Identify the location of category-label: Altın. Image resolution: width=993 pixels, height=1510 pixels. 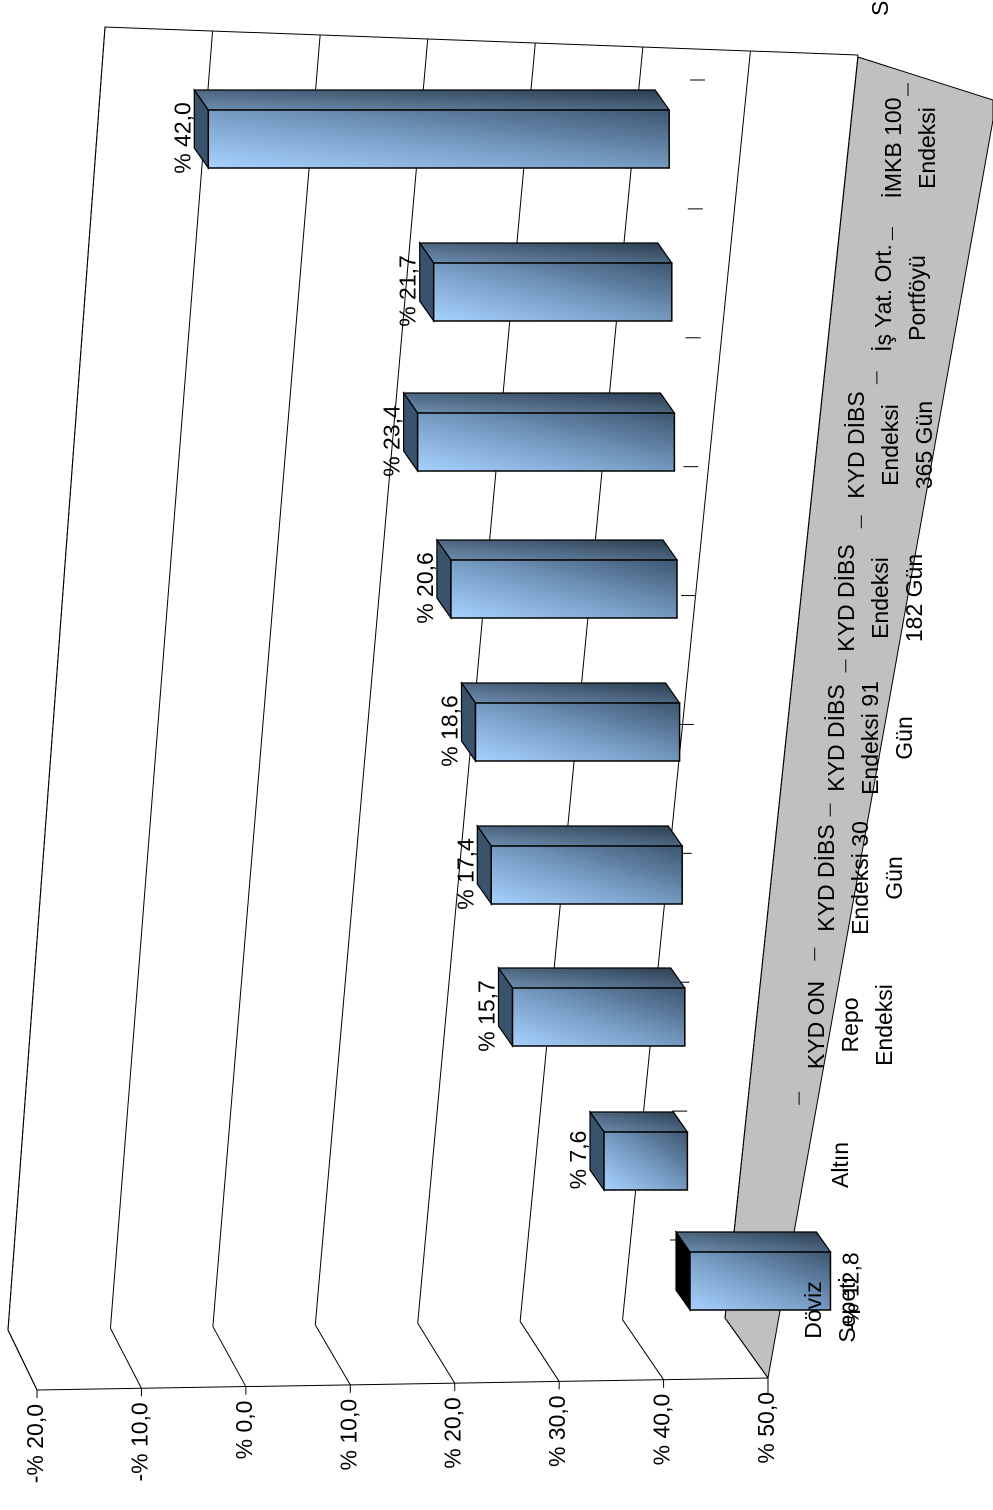
(840, 1165).